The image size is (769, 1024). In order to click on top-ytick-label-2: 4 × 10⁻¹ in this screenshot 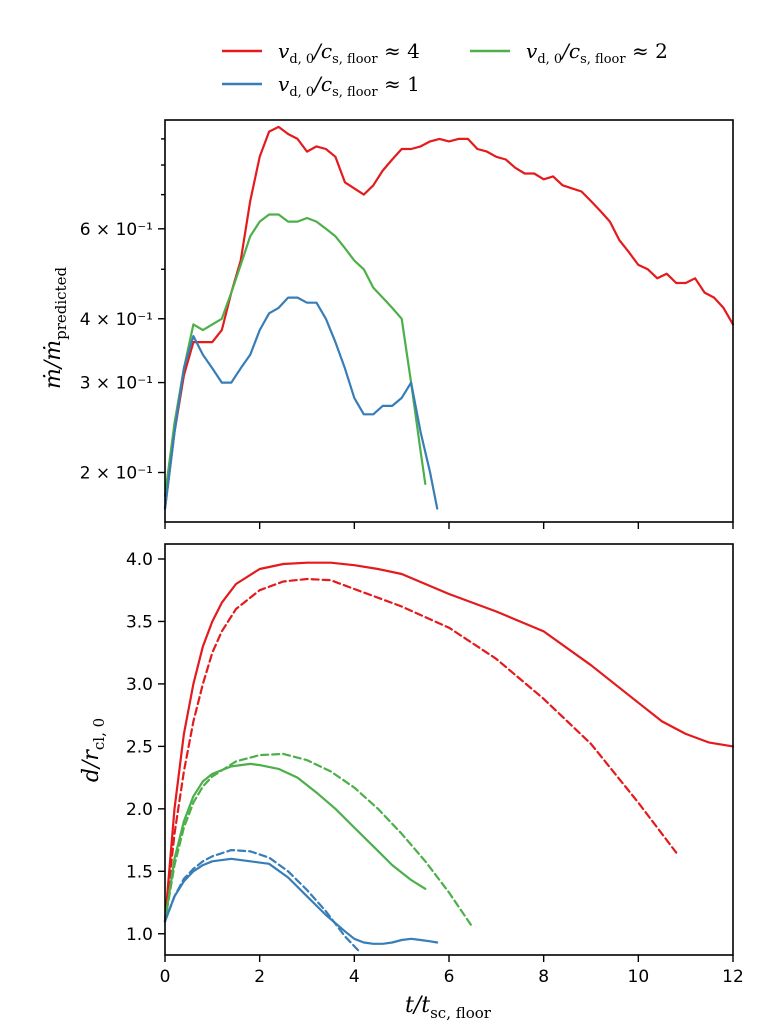, I will do `click(116, 320)`.